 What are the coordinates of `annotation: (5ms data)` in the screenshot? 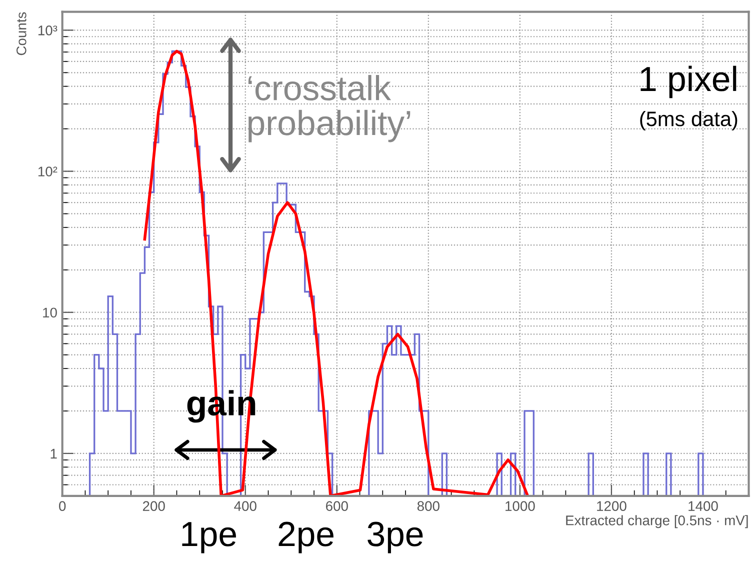 It's located at (689, 120).